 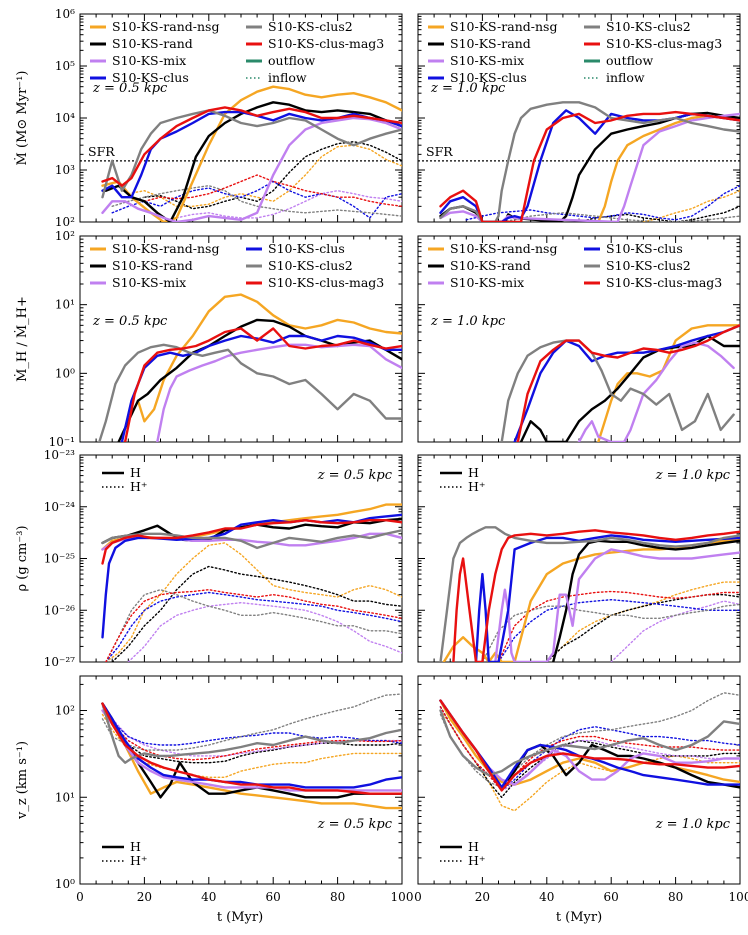 I want to click on x-tick-label: 100, so click(x=402, y=897).